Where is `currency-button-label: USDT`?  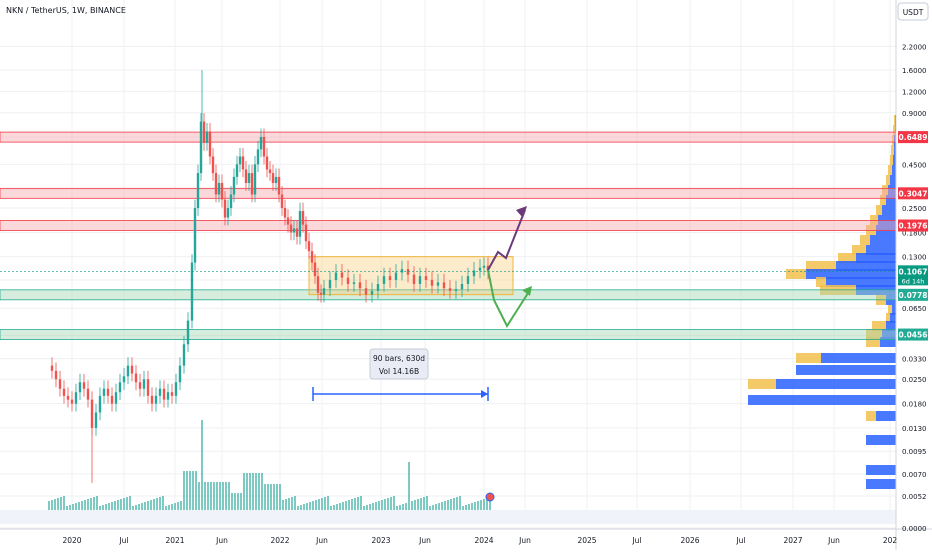
currency-button-label: USDT is located at coordinates (913, 12).